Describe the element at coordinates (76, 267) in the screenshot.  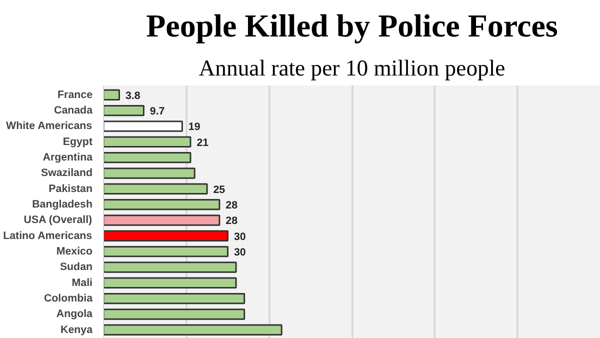
I see `y-tick-label: Sudan` at that location.